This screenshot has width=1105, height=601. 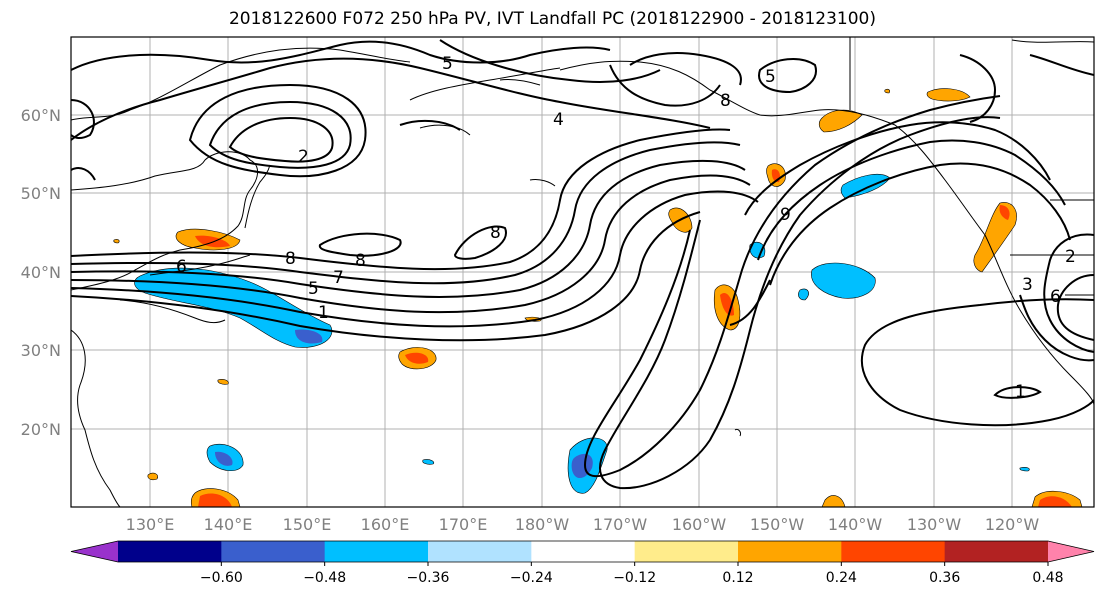 I want to click on colorbar, so click(x=582, y=551).